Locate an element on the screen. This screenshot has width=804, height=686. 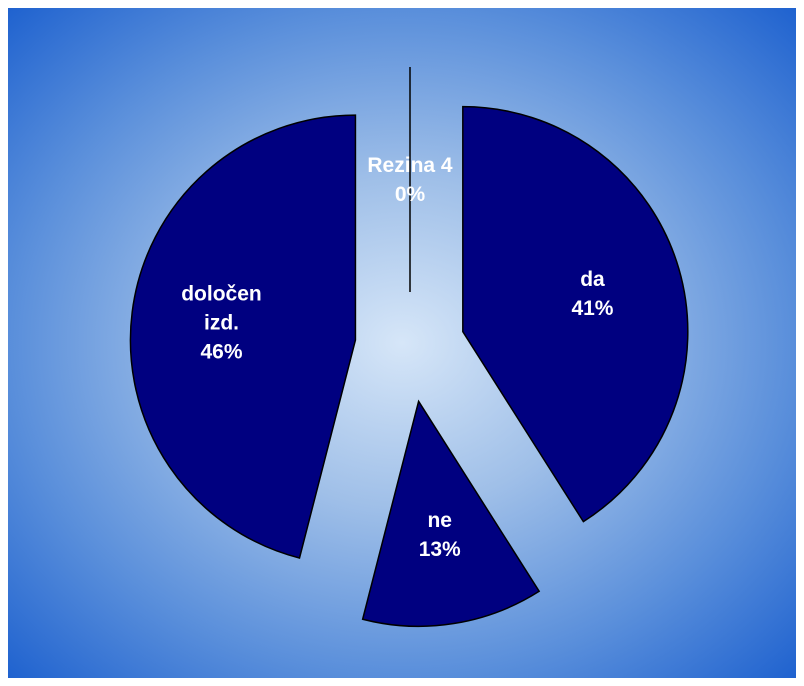
slice-name: Rezina 4 is located at coordinates (410, 165).